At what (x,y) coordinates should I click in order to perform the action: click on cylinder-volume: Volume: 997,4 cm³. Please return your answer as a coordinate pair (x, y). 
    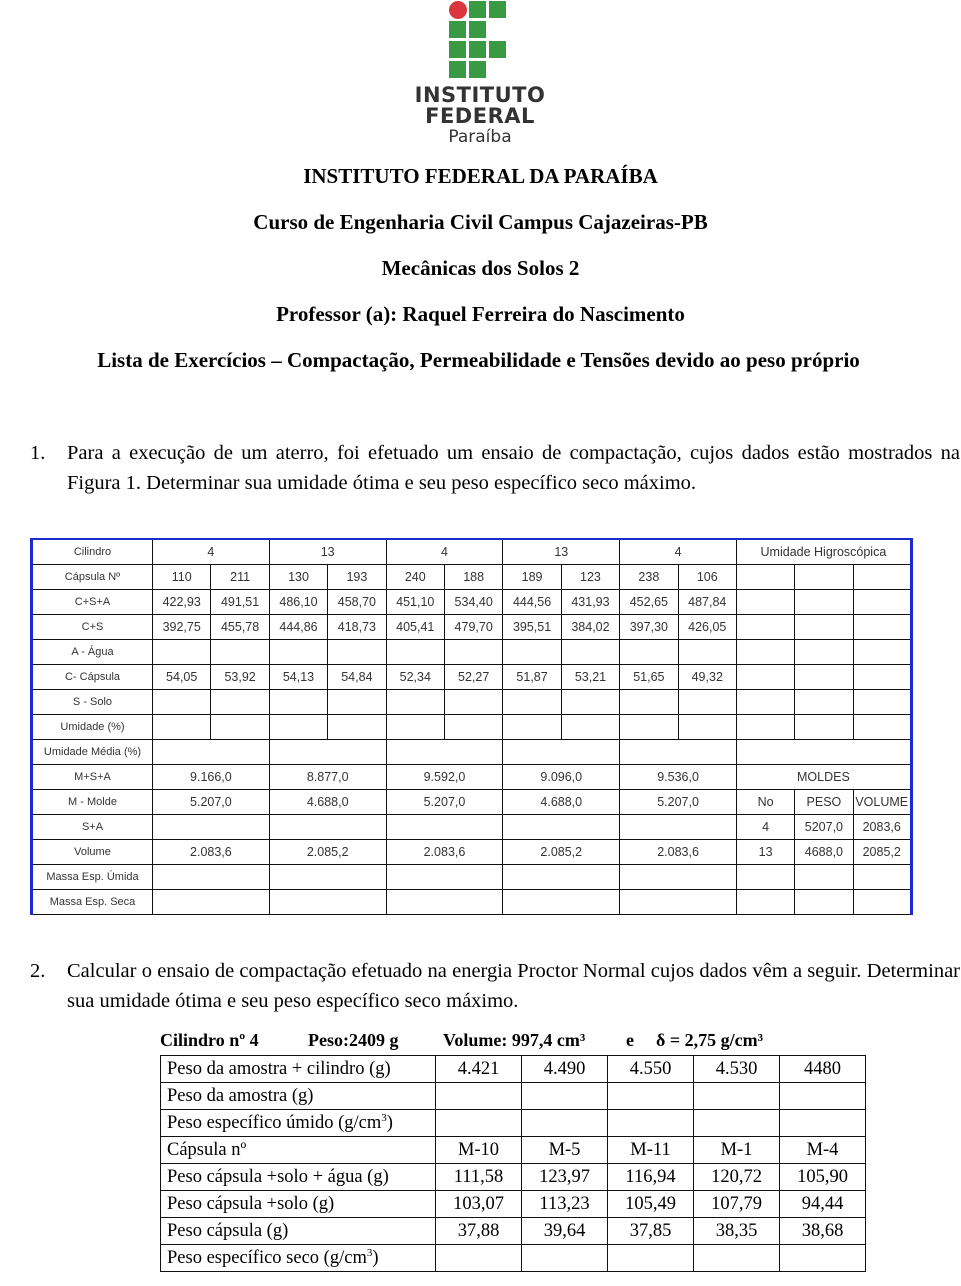
    Looking at the image, I should click on (514, 1040).